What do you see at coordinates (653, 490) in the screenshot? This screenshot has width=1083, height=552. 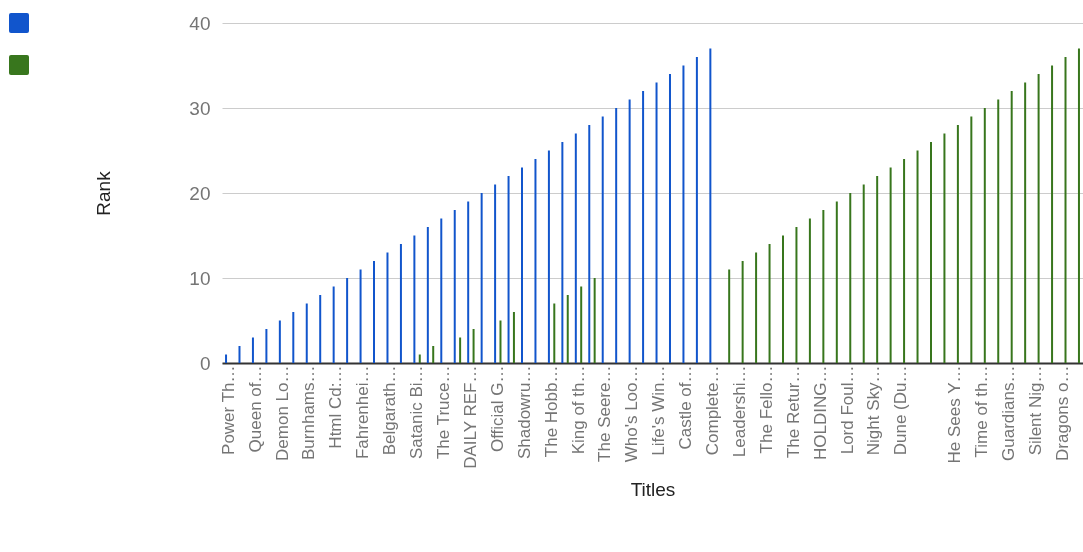 I see `x-axis-title: Titles` at bounding box center [653, 490].